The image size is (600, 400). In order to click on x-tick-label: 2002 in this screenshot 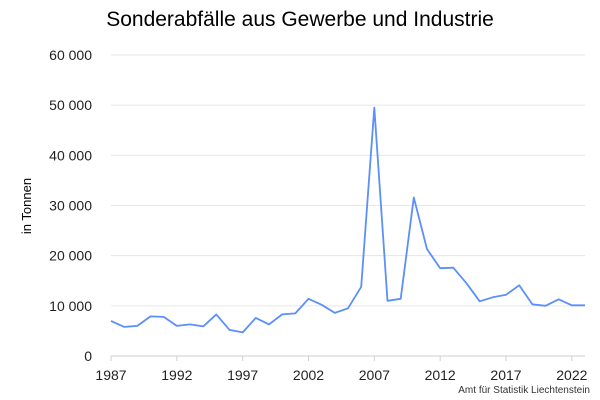, I will do `click(308, 375)`.